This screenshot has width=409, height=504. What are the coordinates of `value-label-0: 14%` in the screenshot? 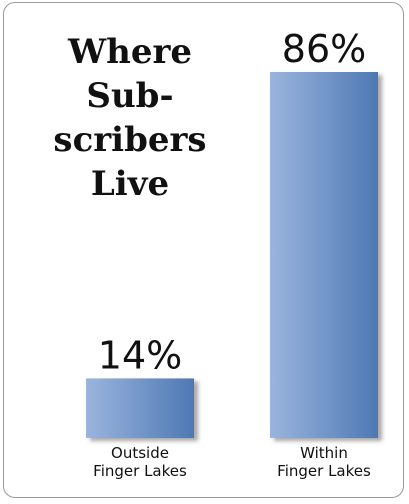 It's located at (140, 355).